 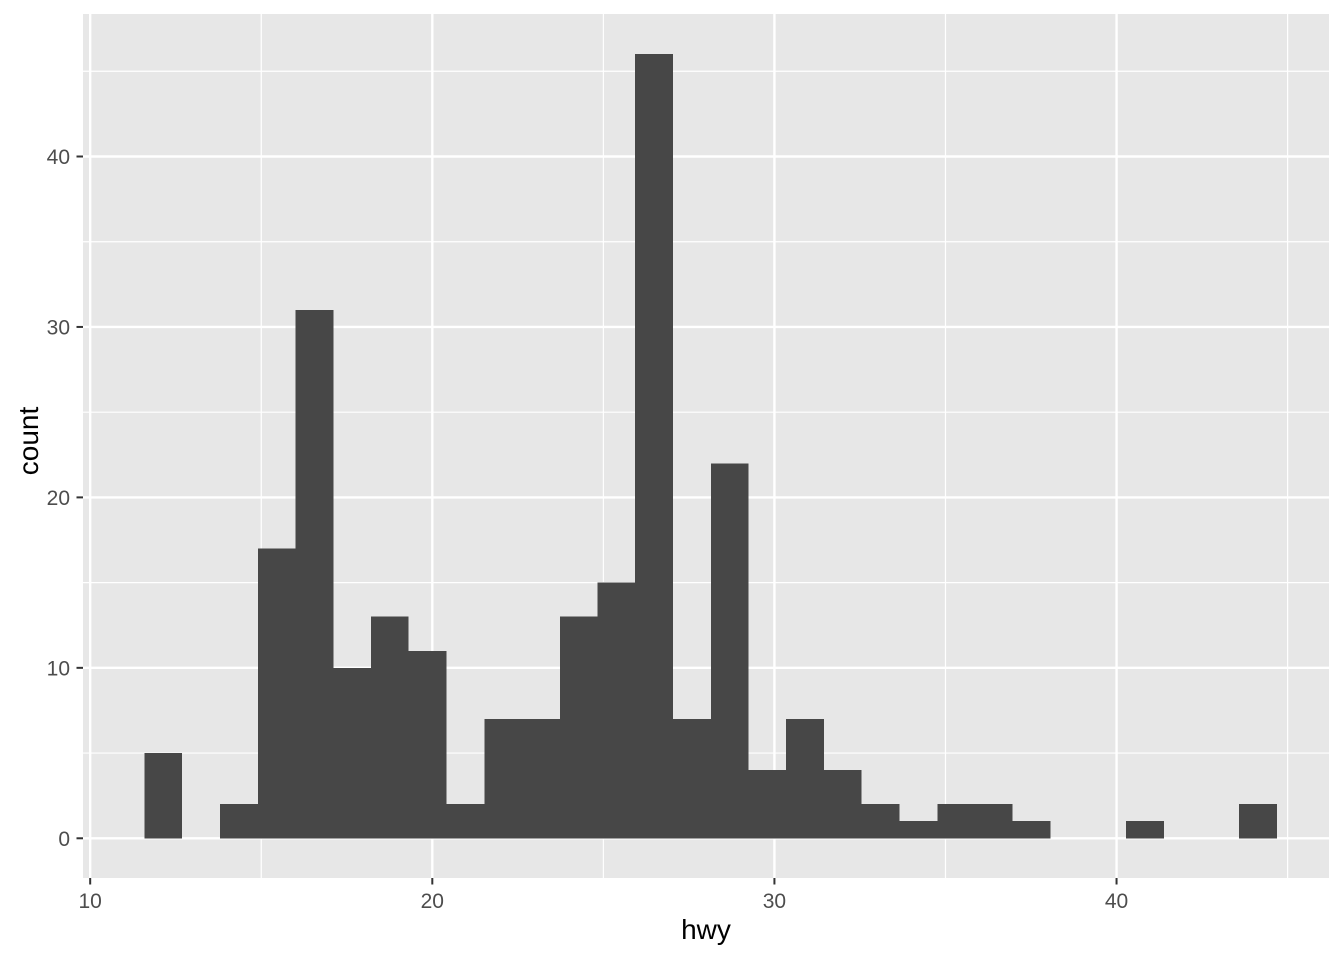 I want to click on y-tick-label: 40, so click(x=58, y=157).